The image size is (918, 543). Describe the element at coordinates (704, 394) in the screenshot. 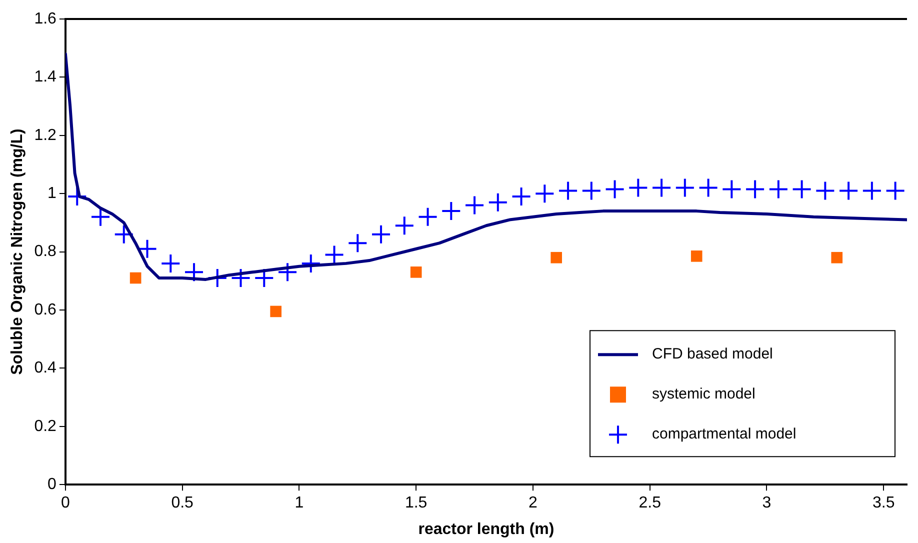

I see `legend-label: systemic model` at that location.